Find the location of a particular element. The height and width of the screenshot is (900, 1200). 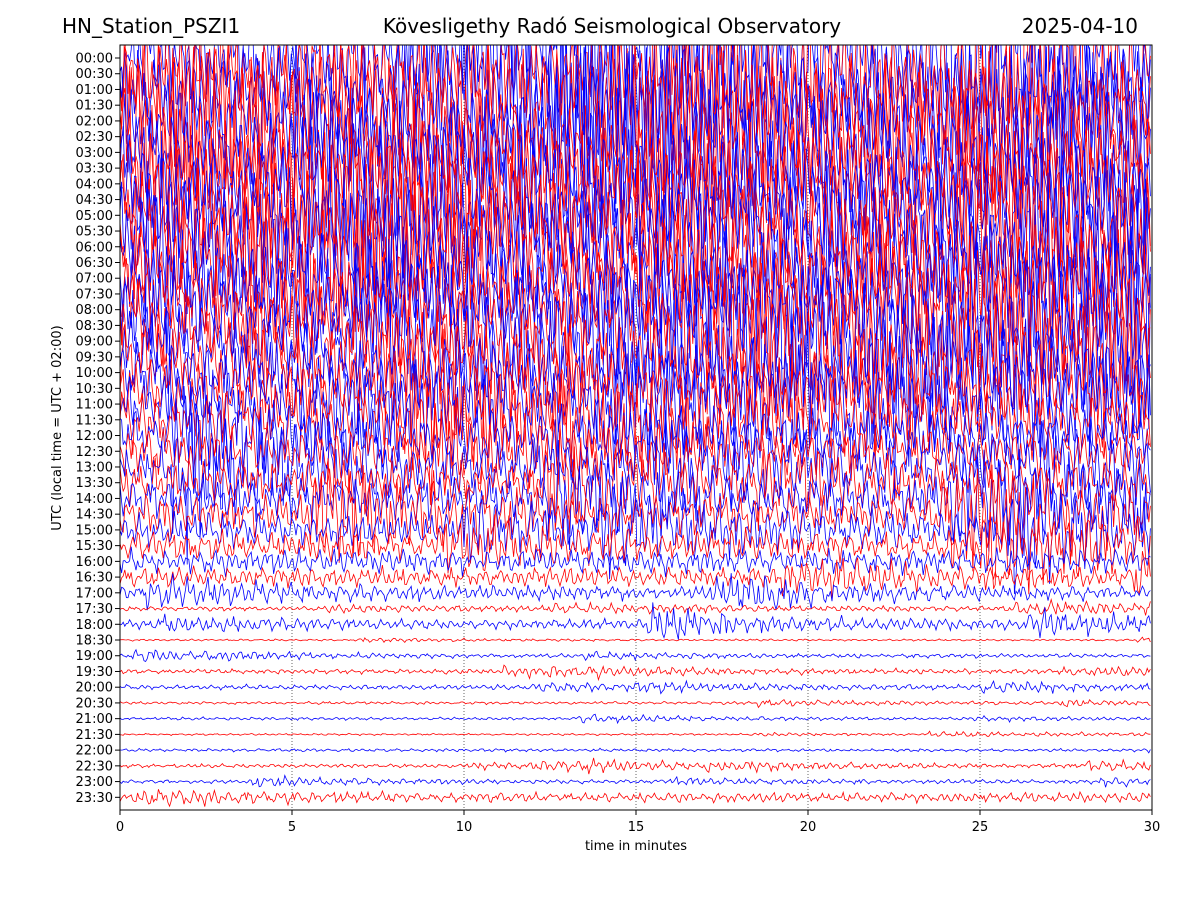

y-tick-label: 13:30 is located at coordinates (94, 483).